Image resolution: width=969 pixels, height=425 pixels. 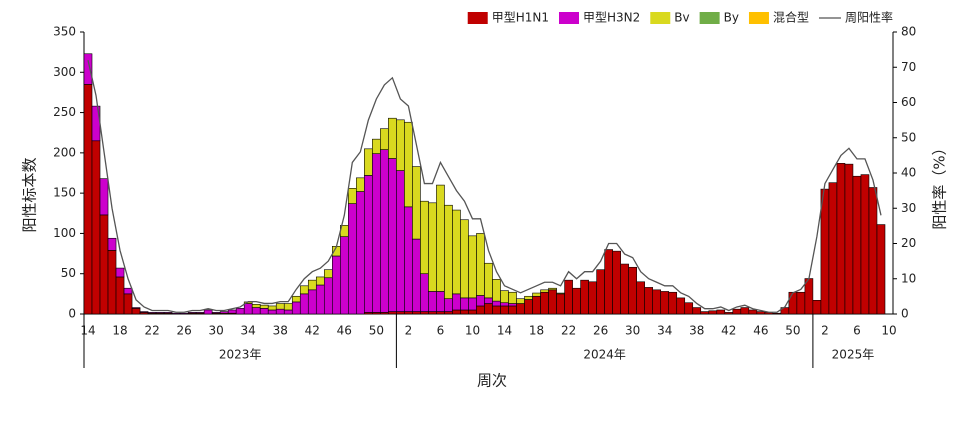 I want to click on x-tick-label: 10, so click(x=888, y=331).